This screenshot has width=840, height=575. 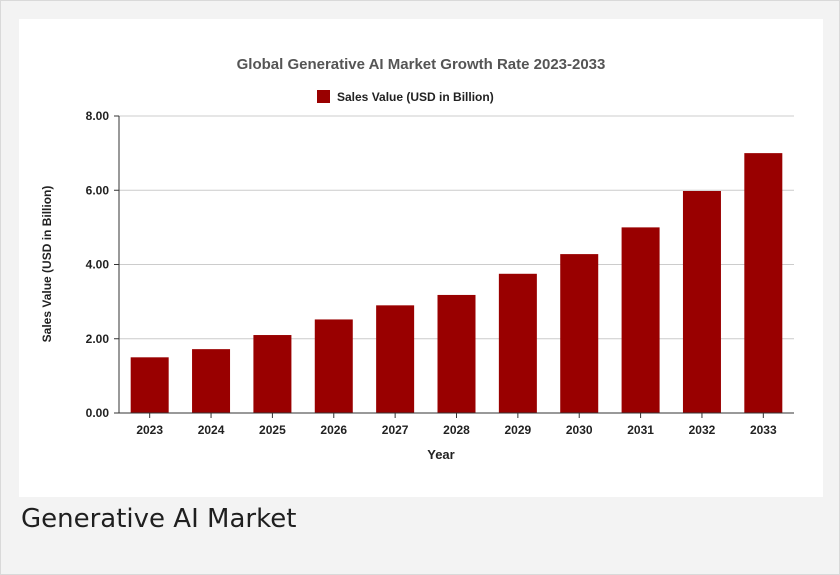 I want to click on x-tick-label: 2032, so click(x=702, y=430).